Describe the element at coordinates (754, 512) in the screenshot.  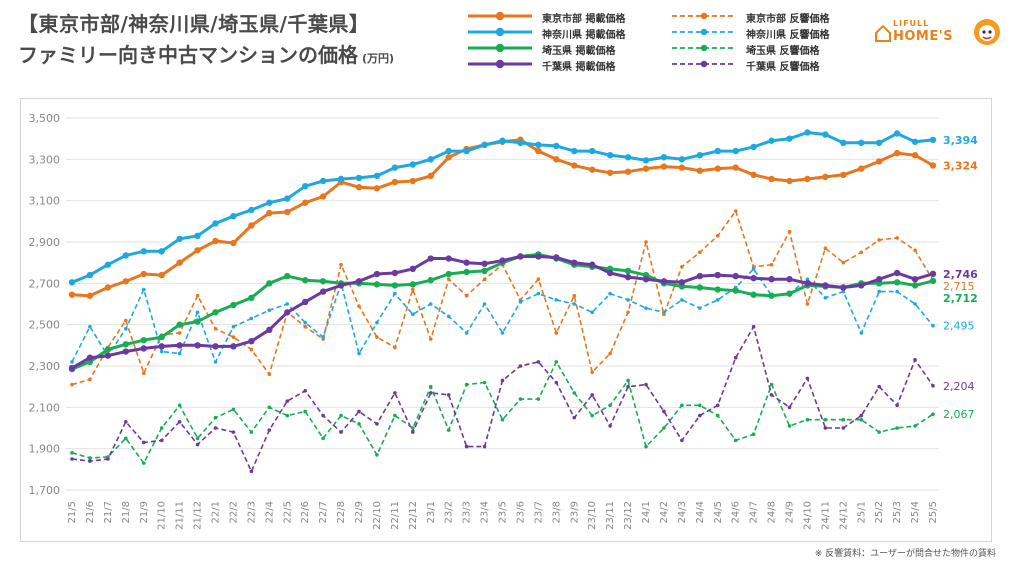
I see `x-tick-label: 24/7` at that location.